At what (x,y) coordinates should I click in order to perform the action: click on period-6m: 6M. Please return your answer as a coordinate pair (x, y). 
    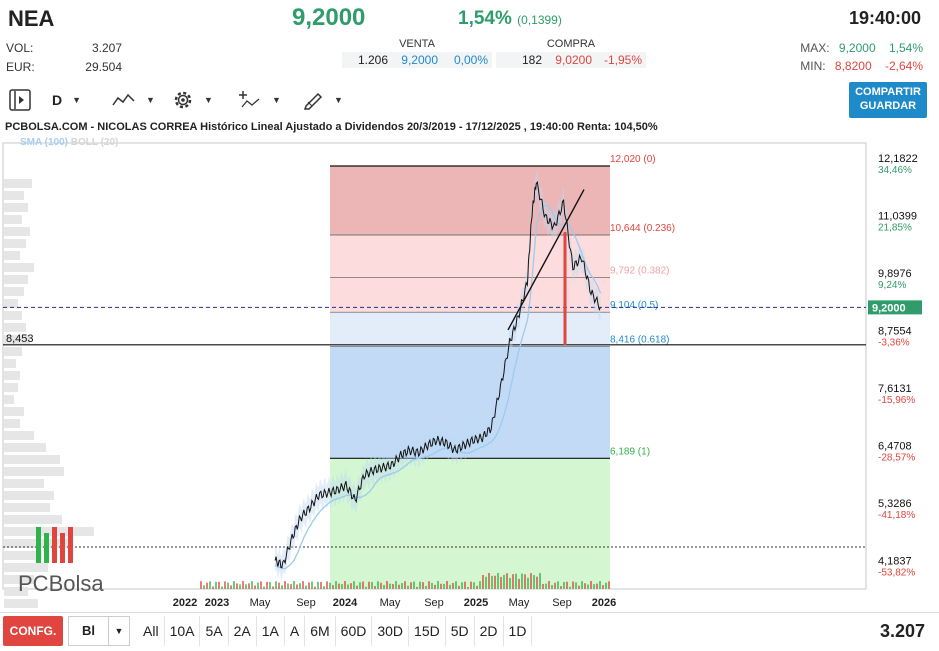
    Looking at the image, I should click on (320, 631).